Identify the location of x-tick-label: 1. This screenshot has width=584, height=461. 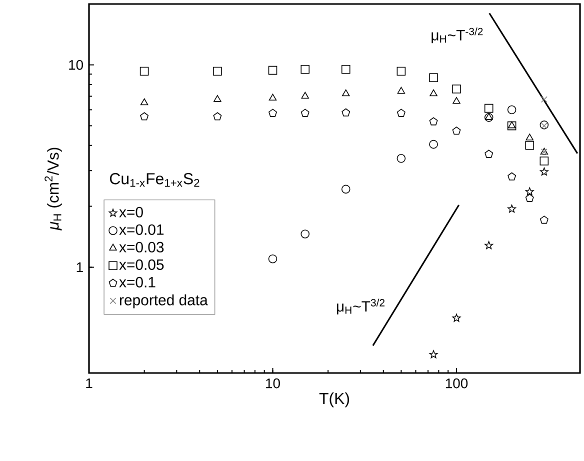
(89, 383).